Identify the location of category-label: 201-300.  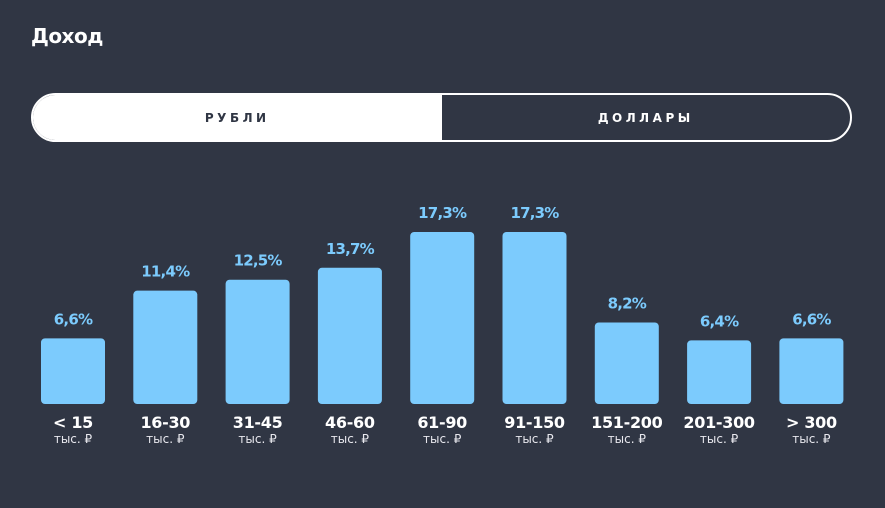
(719, 422).